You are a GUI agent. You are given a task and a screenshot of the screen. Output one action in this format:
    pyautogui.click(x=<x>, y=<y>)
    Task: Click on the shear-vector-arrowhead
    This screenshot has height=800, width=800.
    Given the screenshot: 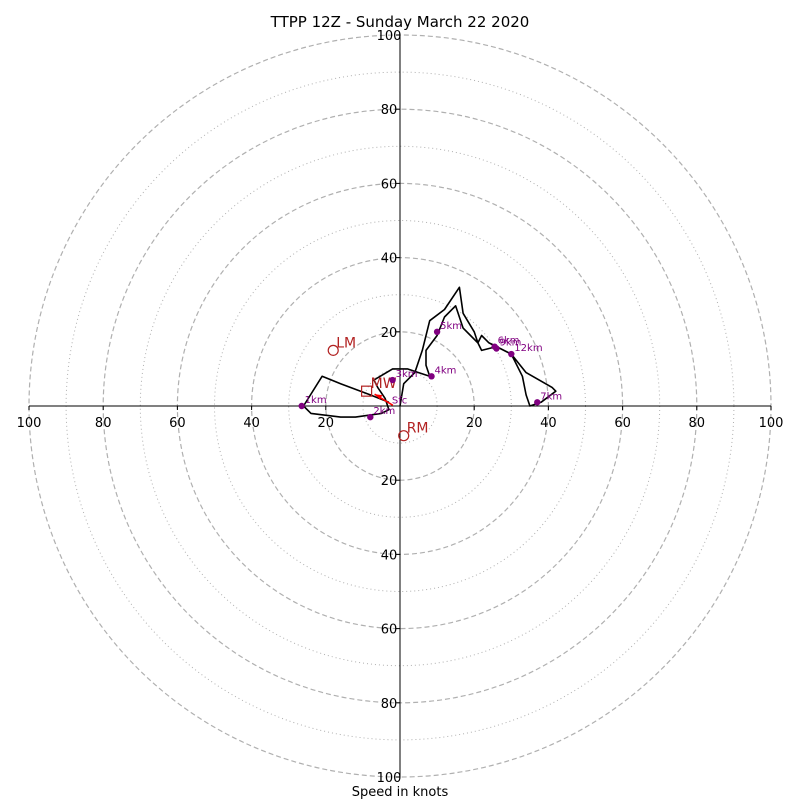 What is the action you would take?
    pyautogui.click(x=378, y=397)
    